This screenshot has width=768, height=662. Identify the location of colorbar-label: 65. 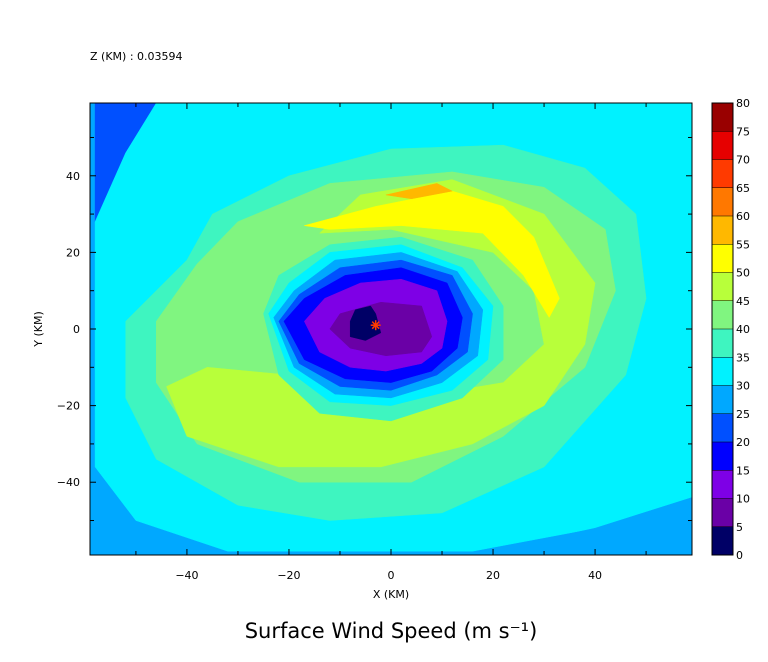
(743, 188).